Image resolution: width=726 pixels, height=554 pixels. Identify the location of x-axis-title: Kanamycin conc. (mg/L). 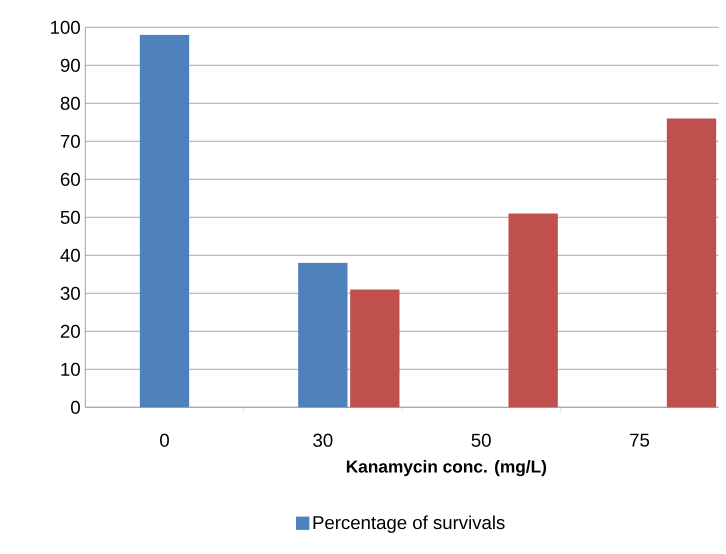
(446, 468).